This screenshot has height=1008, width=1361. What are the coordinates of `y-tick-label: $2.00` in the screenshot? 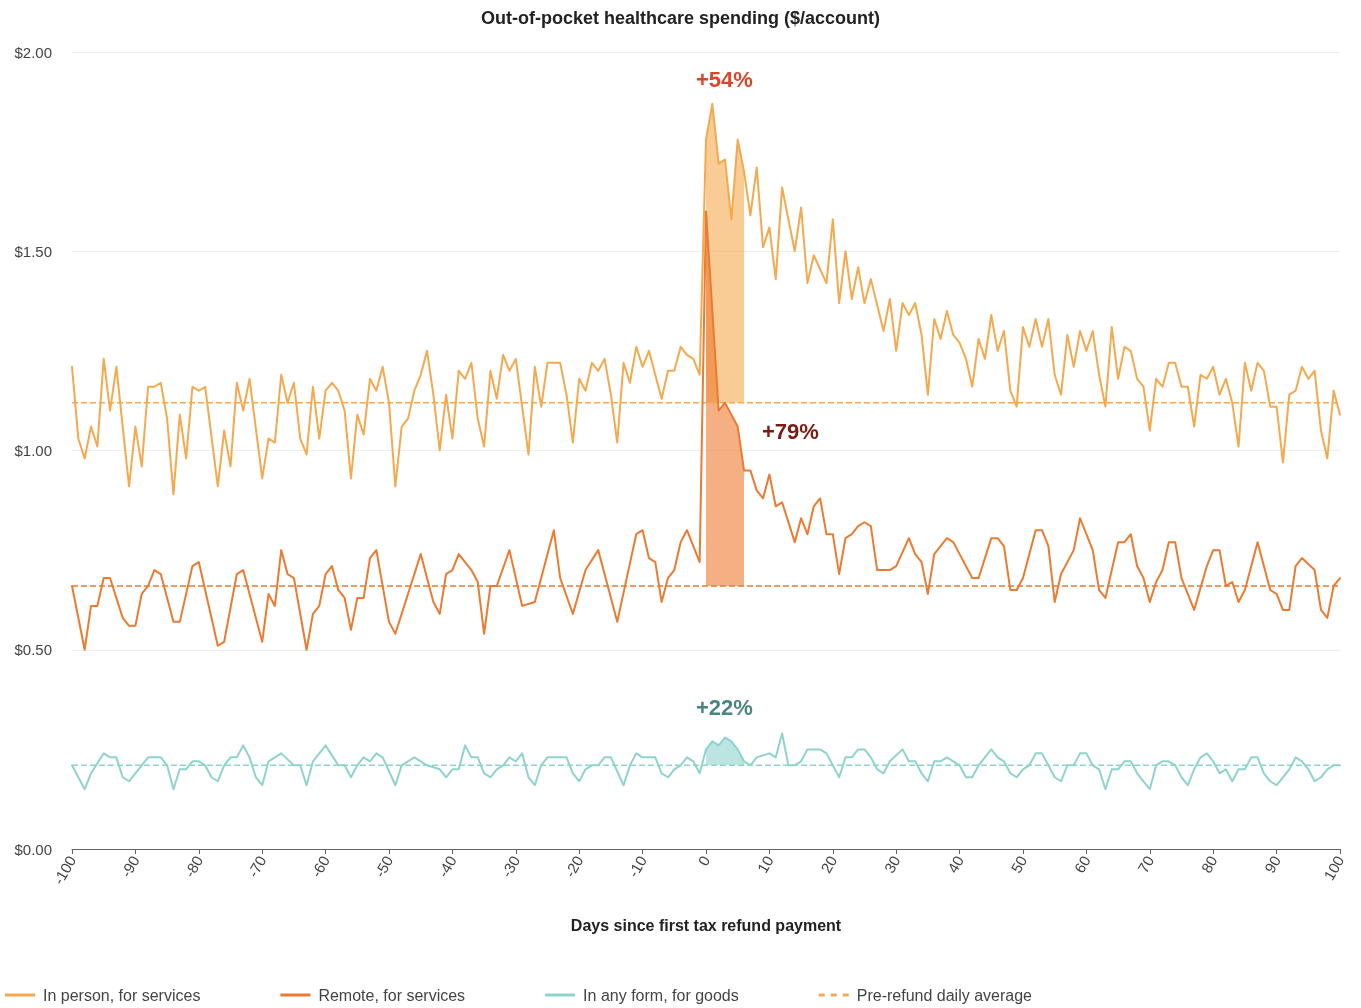 It's located at (33, 52).